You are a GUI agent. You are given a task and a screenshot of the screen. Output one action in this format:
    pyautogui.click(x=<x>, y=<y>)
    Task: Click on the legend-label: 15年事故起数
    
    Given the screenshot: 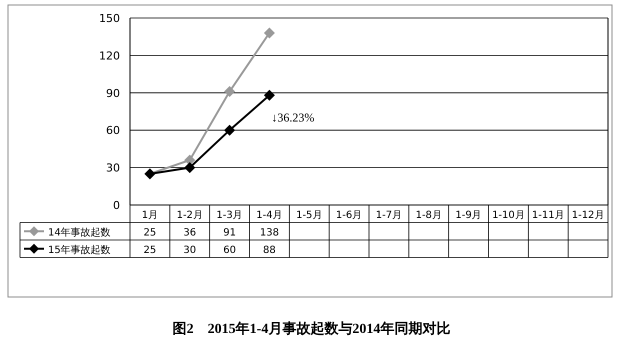 What is the action you would take?
    pyautogui.click(x=79, y=250)
    